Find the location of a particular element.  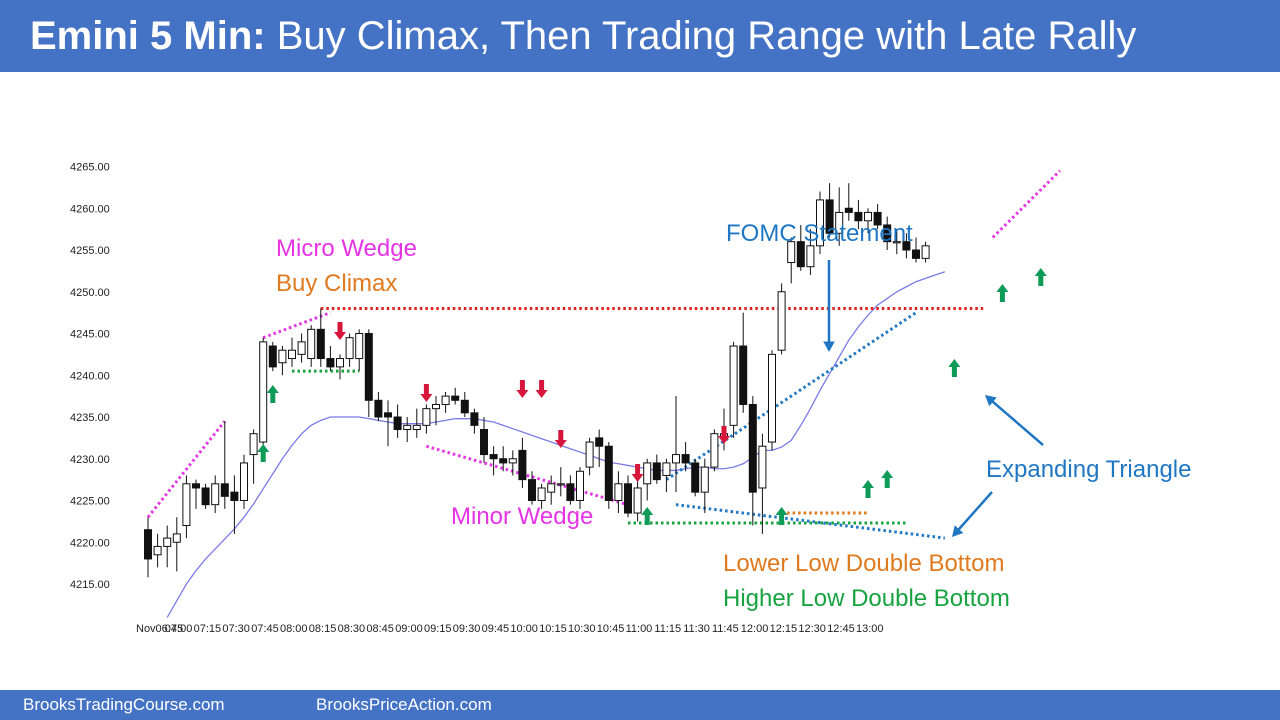

expanding-triangle-pointer-arrow-down is located at coordinates (972, 514).